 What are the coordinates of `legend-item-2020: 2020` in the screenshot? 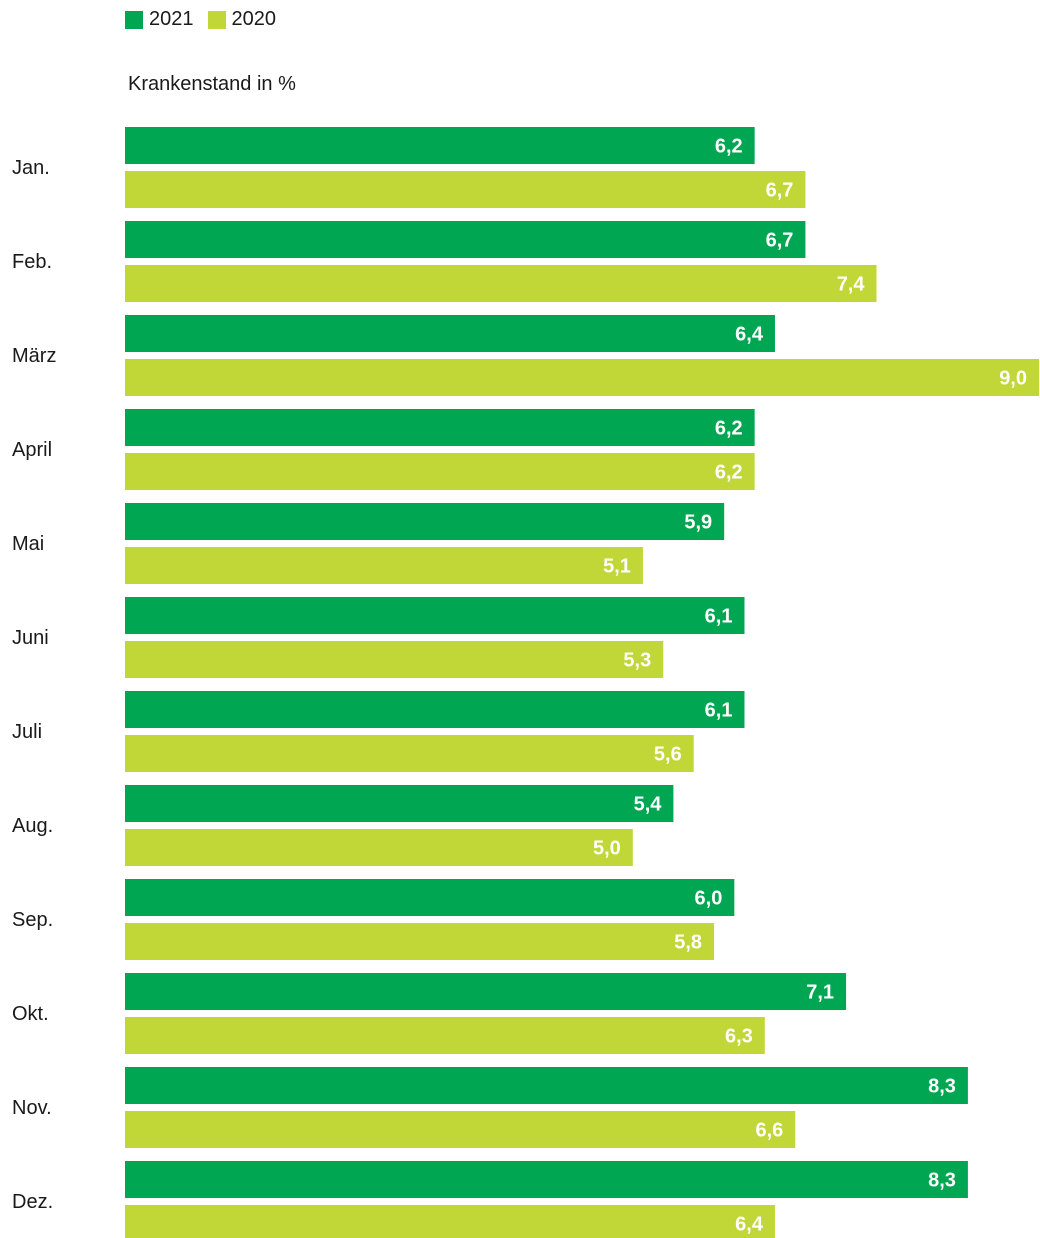 It's located at (242, 19).